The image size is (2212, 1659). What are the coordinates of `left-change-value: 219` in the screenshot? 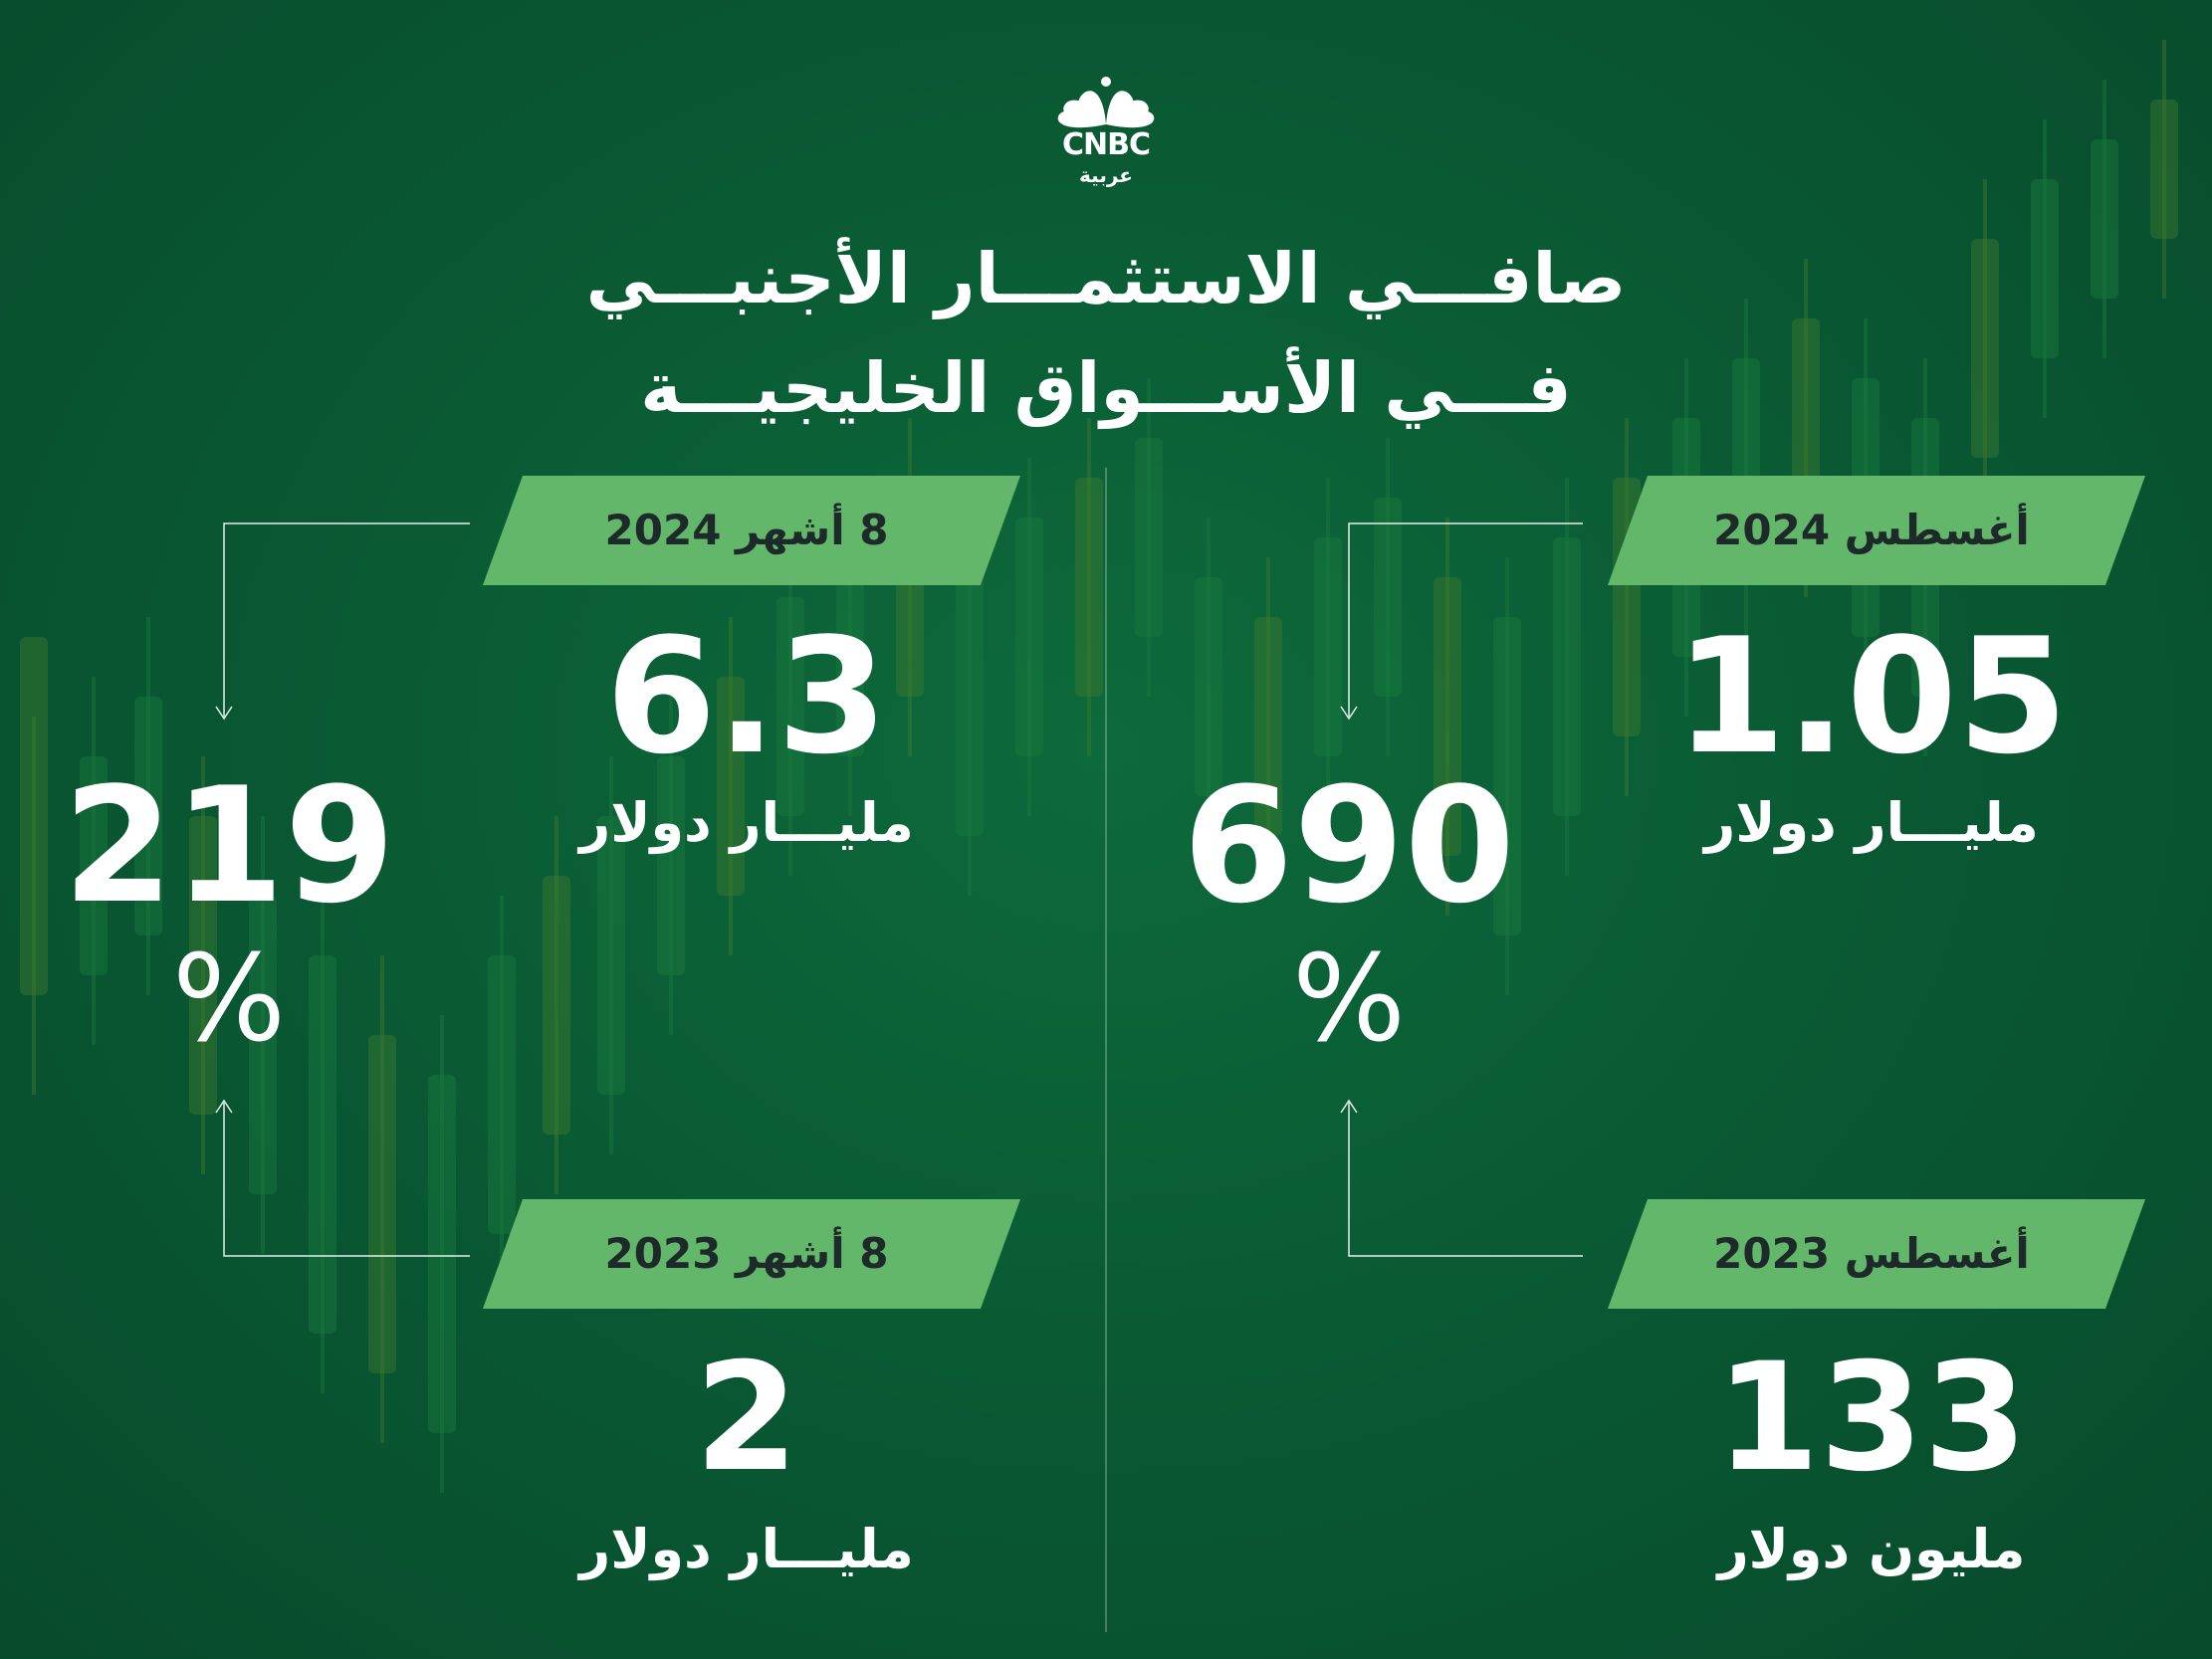 It's located at (229, 845).